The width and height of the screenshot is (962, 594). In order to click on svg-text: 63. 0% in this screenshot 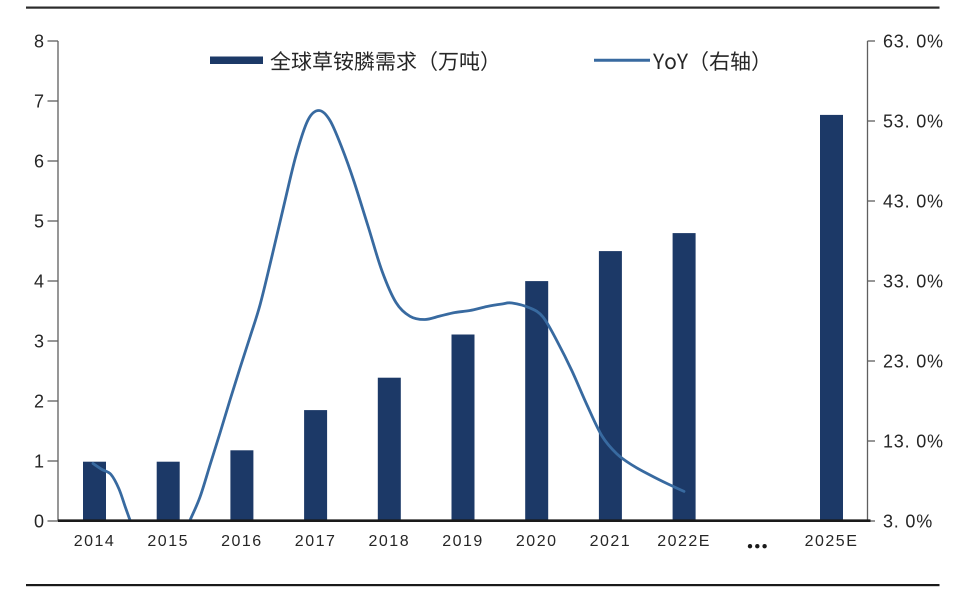, I will do `click(913, 42)`.